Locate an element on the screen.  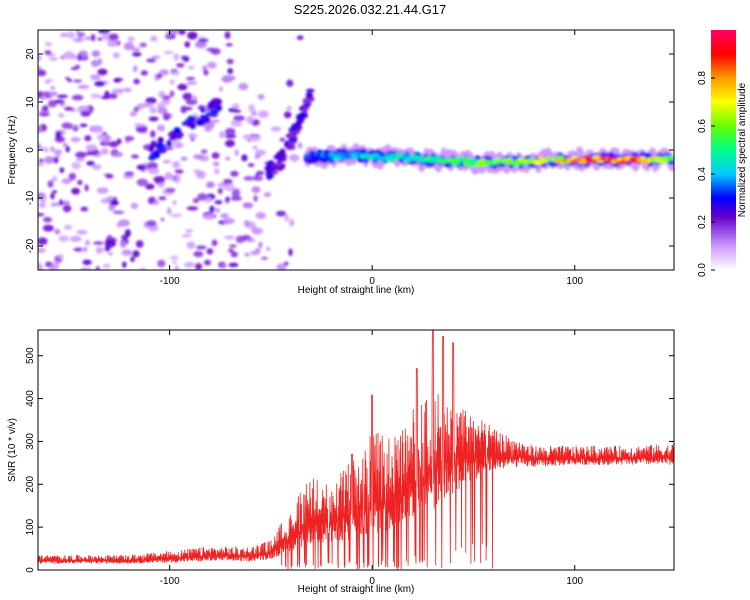
y-tick-label: 500 is located at coordinates (30, 355).